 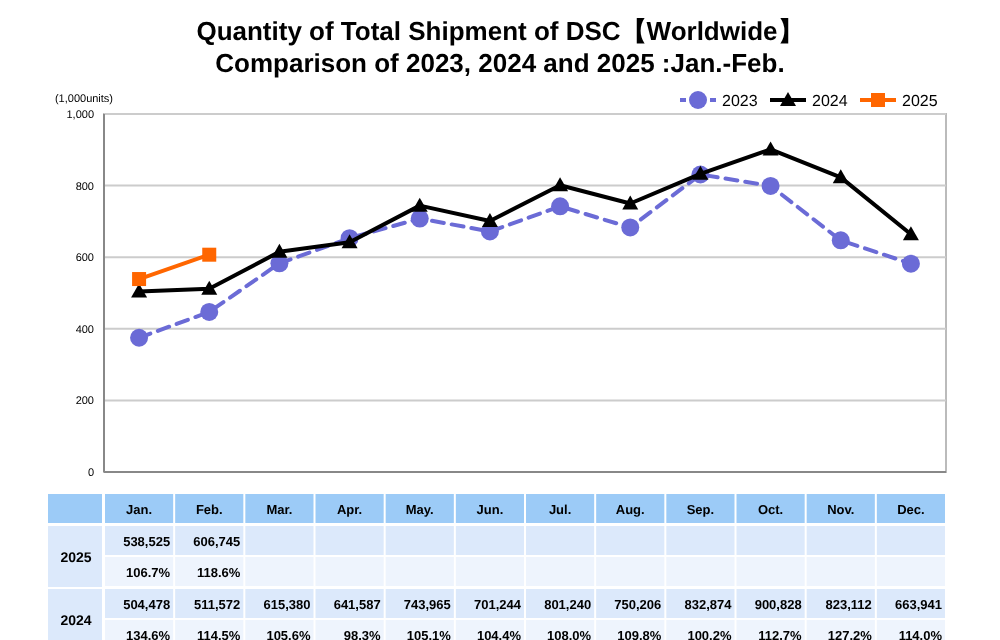 I want to click on legend-label: 2025, so click(x=920, y=101).